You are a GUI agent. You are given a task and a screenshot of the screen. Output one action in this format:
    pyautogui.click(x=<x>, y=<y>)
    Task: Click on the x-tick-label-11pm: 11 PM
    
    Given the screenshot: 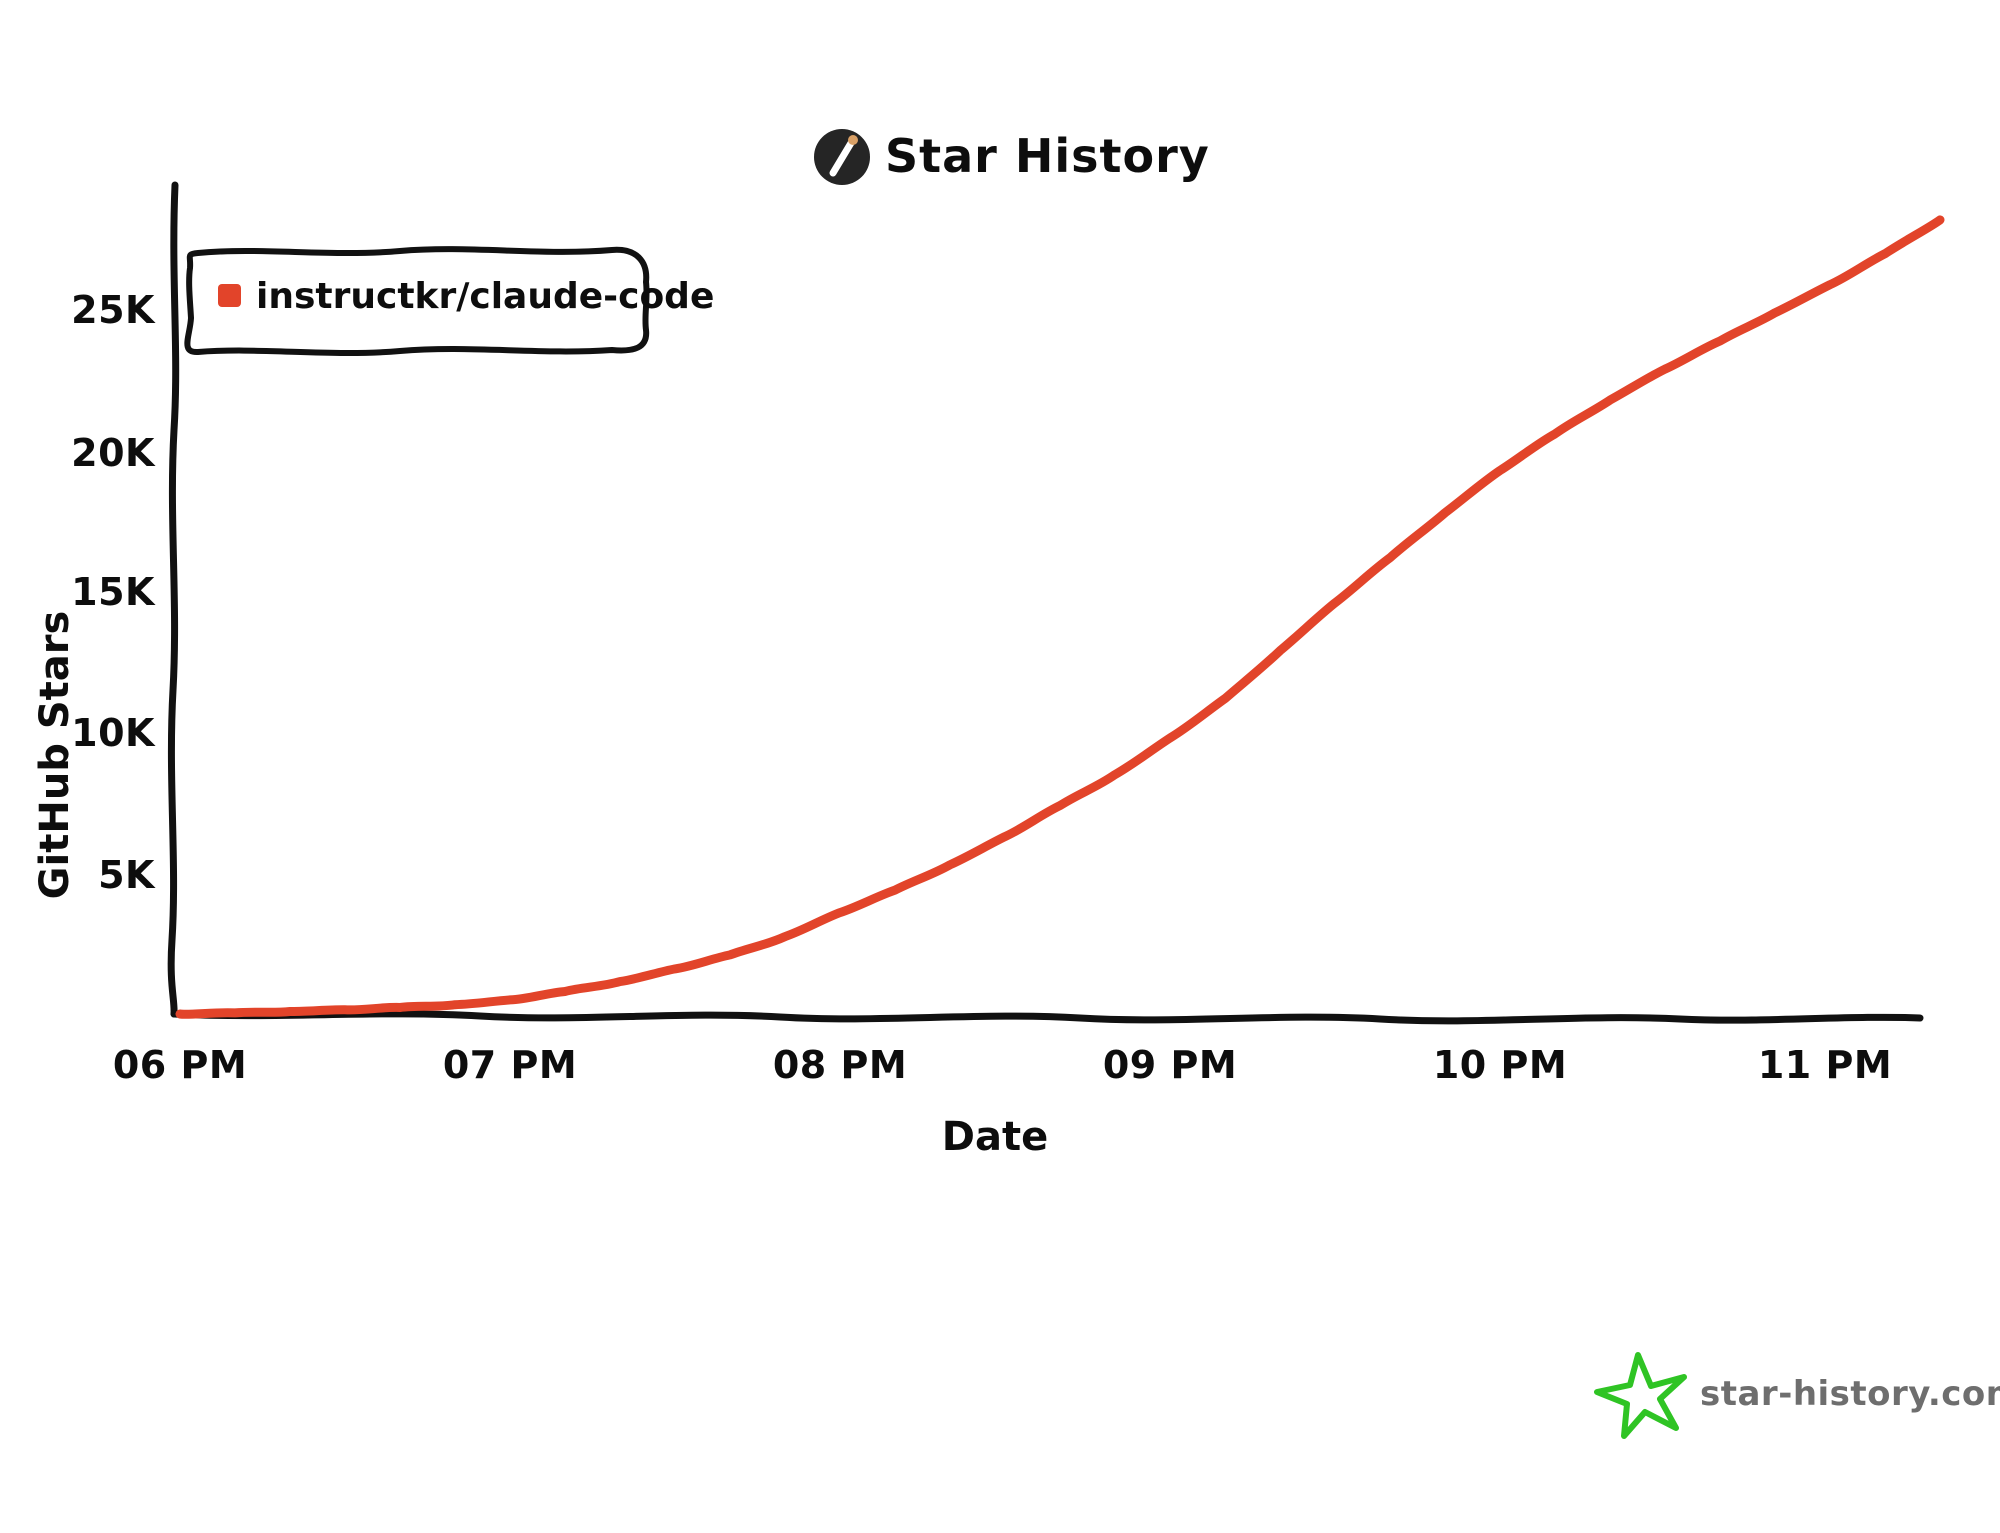 What is the action you would take?
    pyautogui.click(x=1825, y=1065)
    